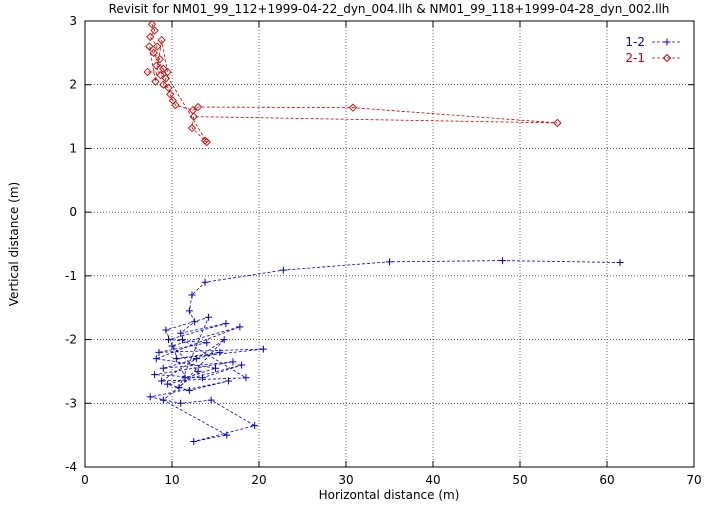 The width and height of the screenshot is (721, 505). What do you see at coordinates (73, 85) in the screenshot?
I see `y-tick-label: 2` at bounding box center [73, 85].